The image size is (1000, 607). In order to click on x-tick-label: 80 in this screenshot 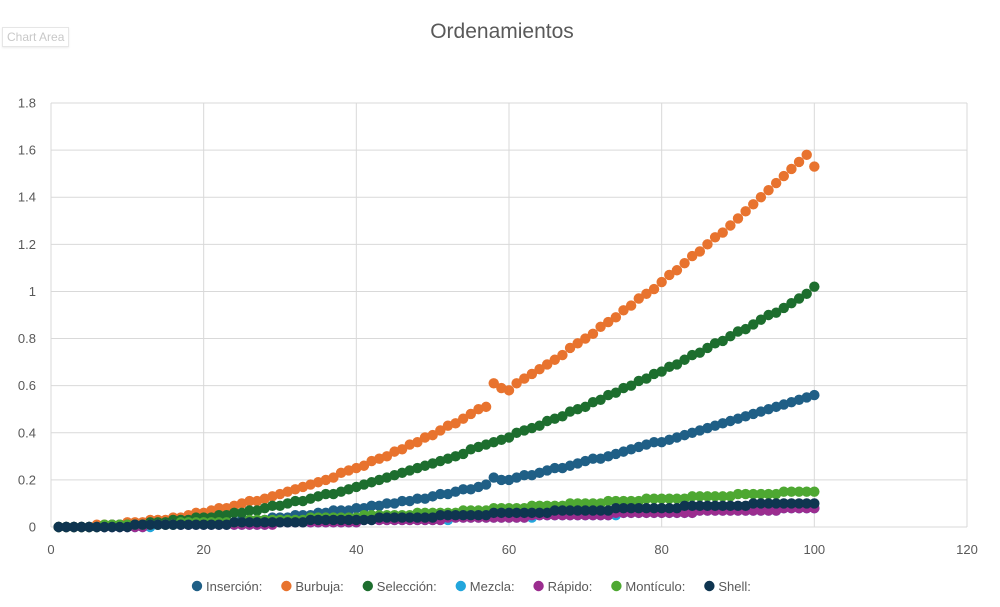, I will do `click(661, 549)`.